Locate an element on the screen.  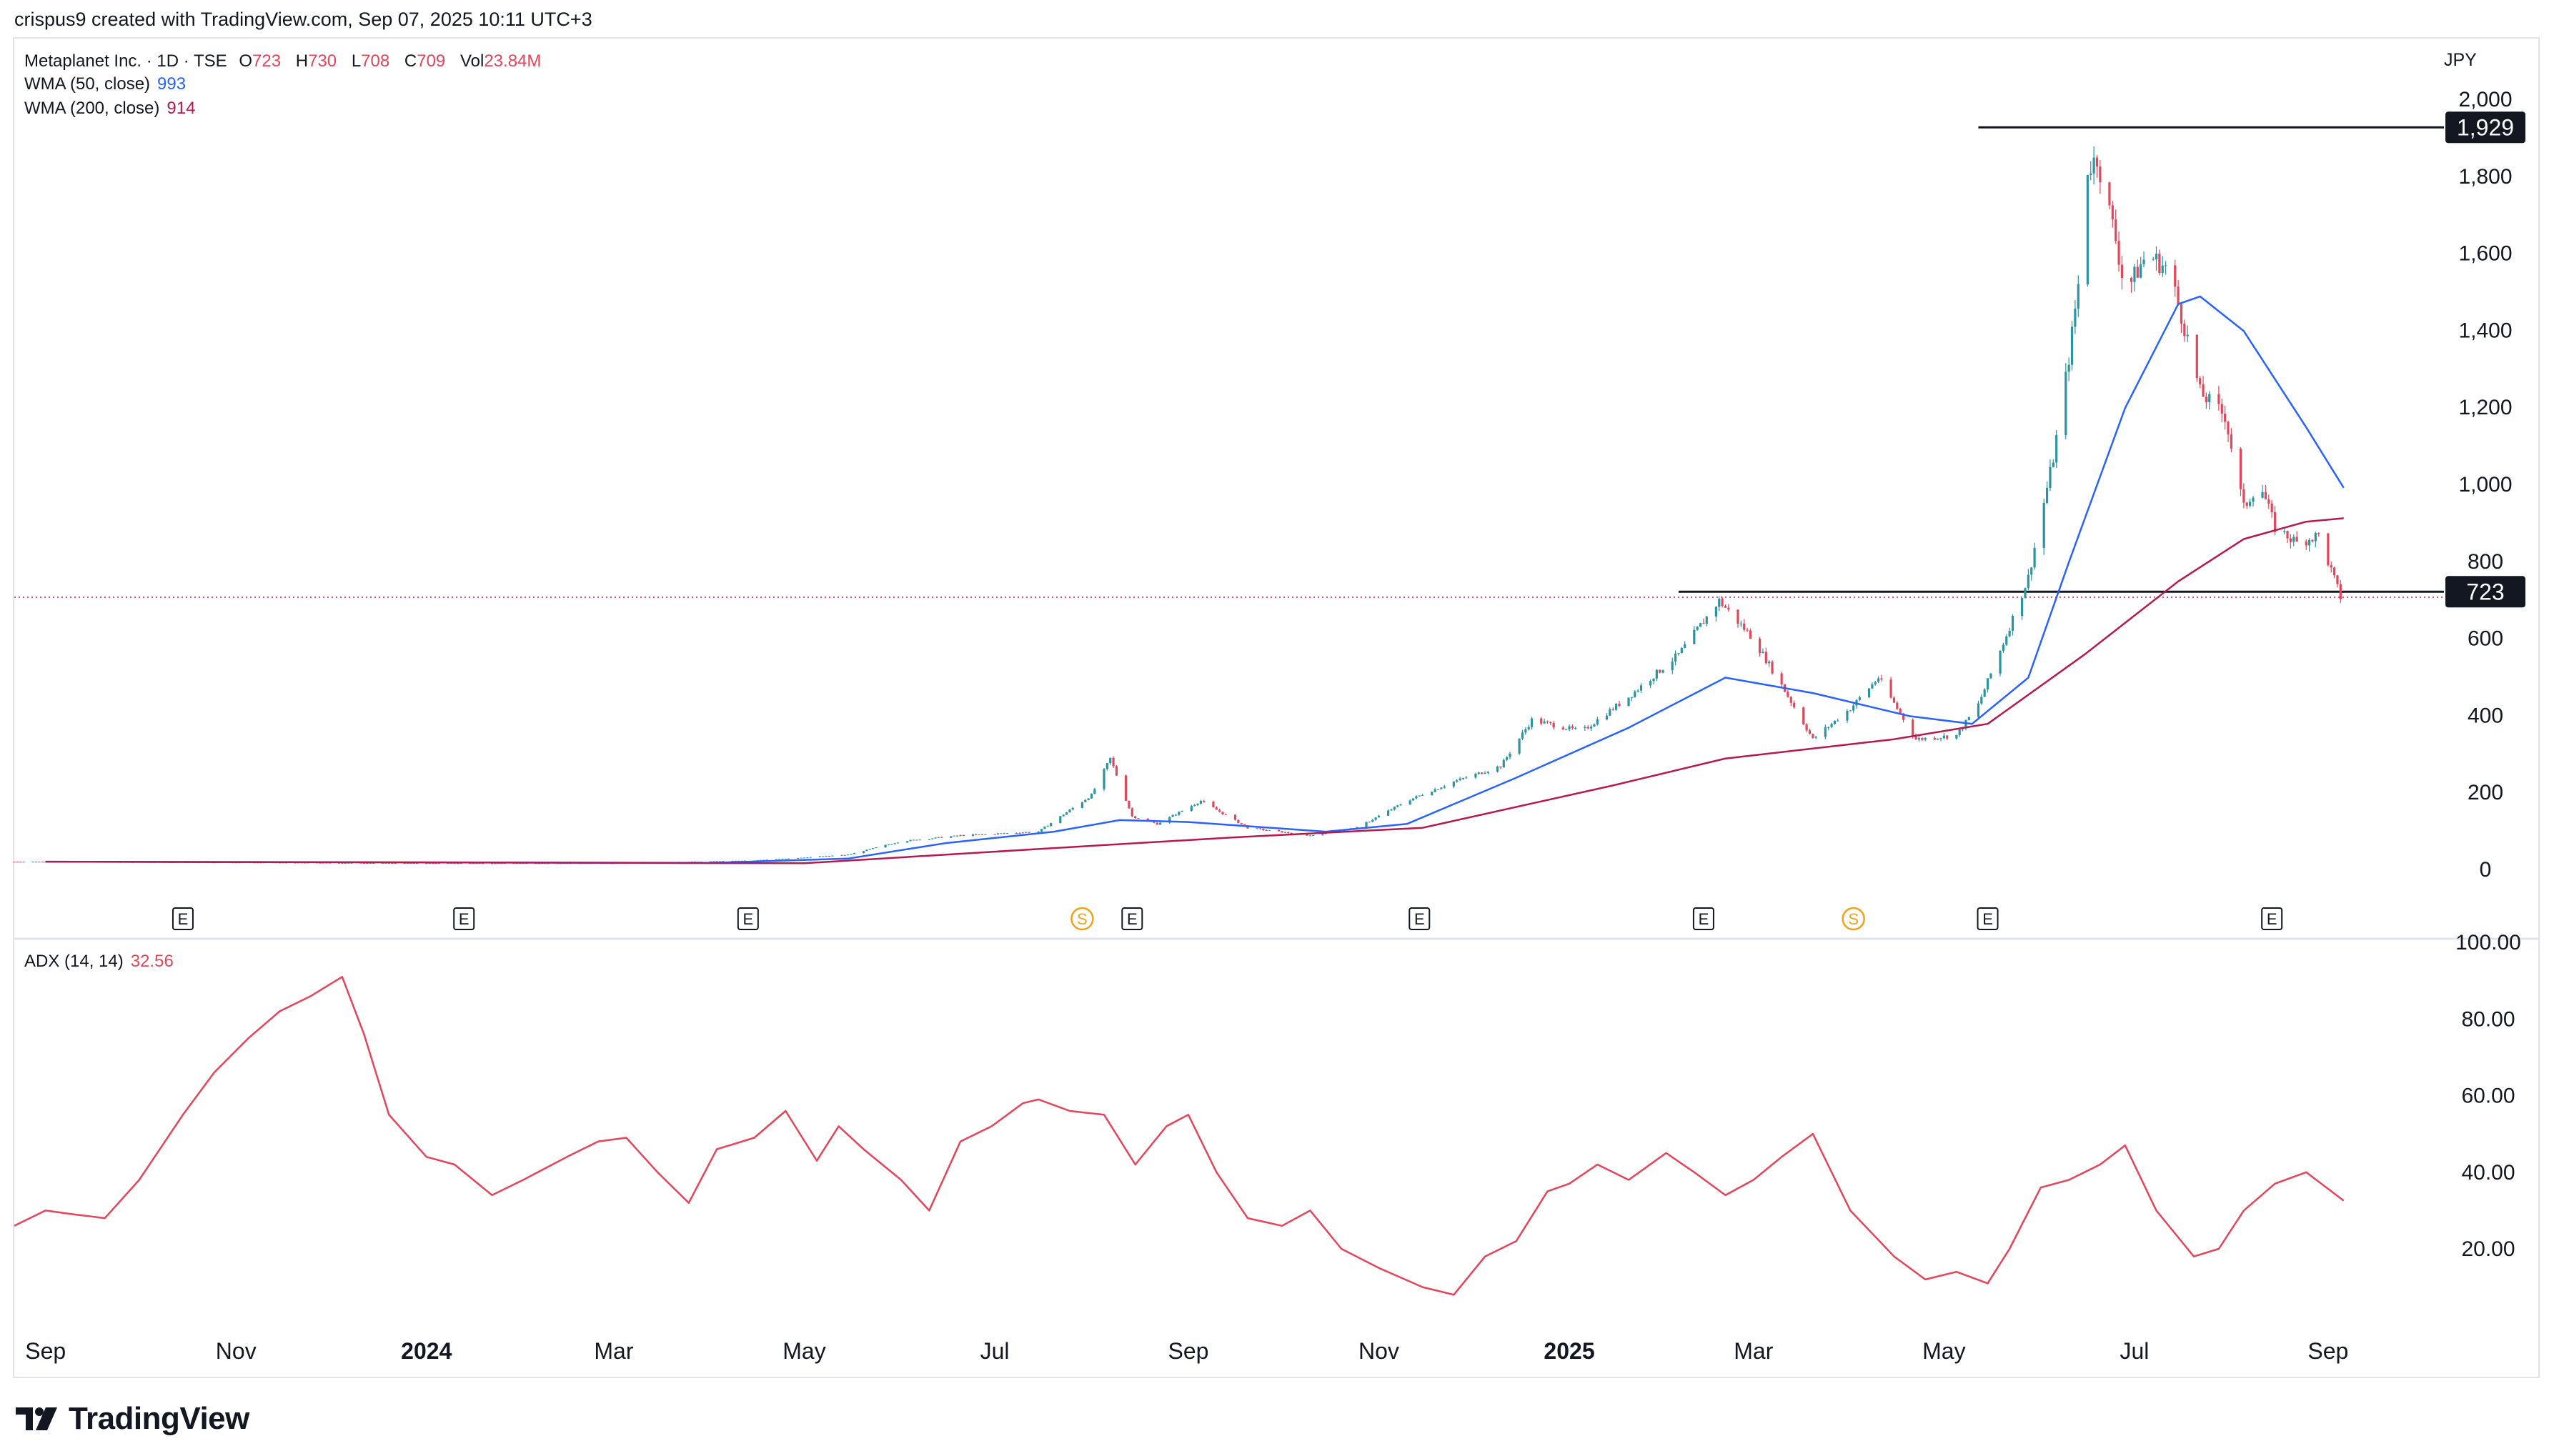
adx-axis-tick: 20.00 is located at coordinates (2488, 1249).